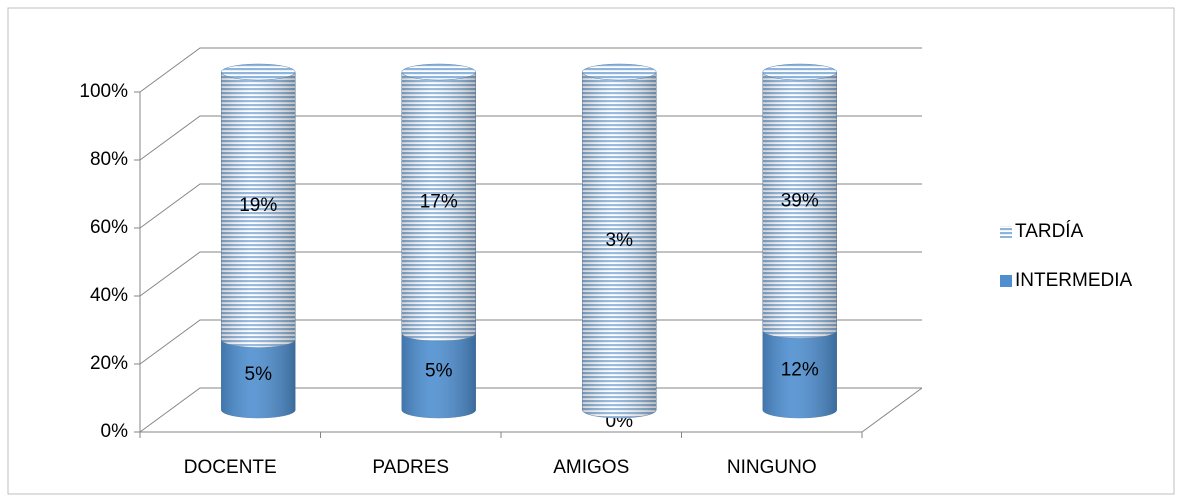  I want to click on data-label: 39%, so click(800, 200).